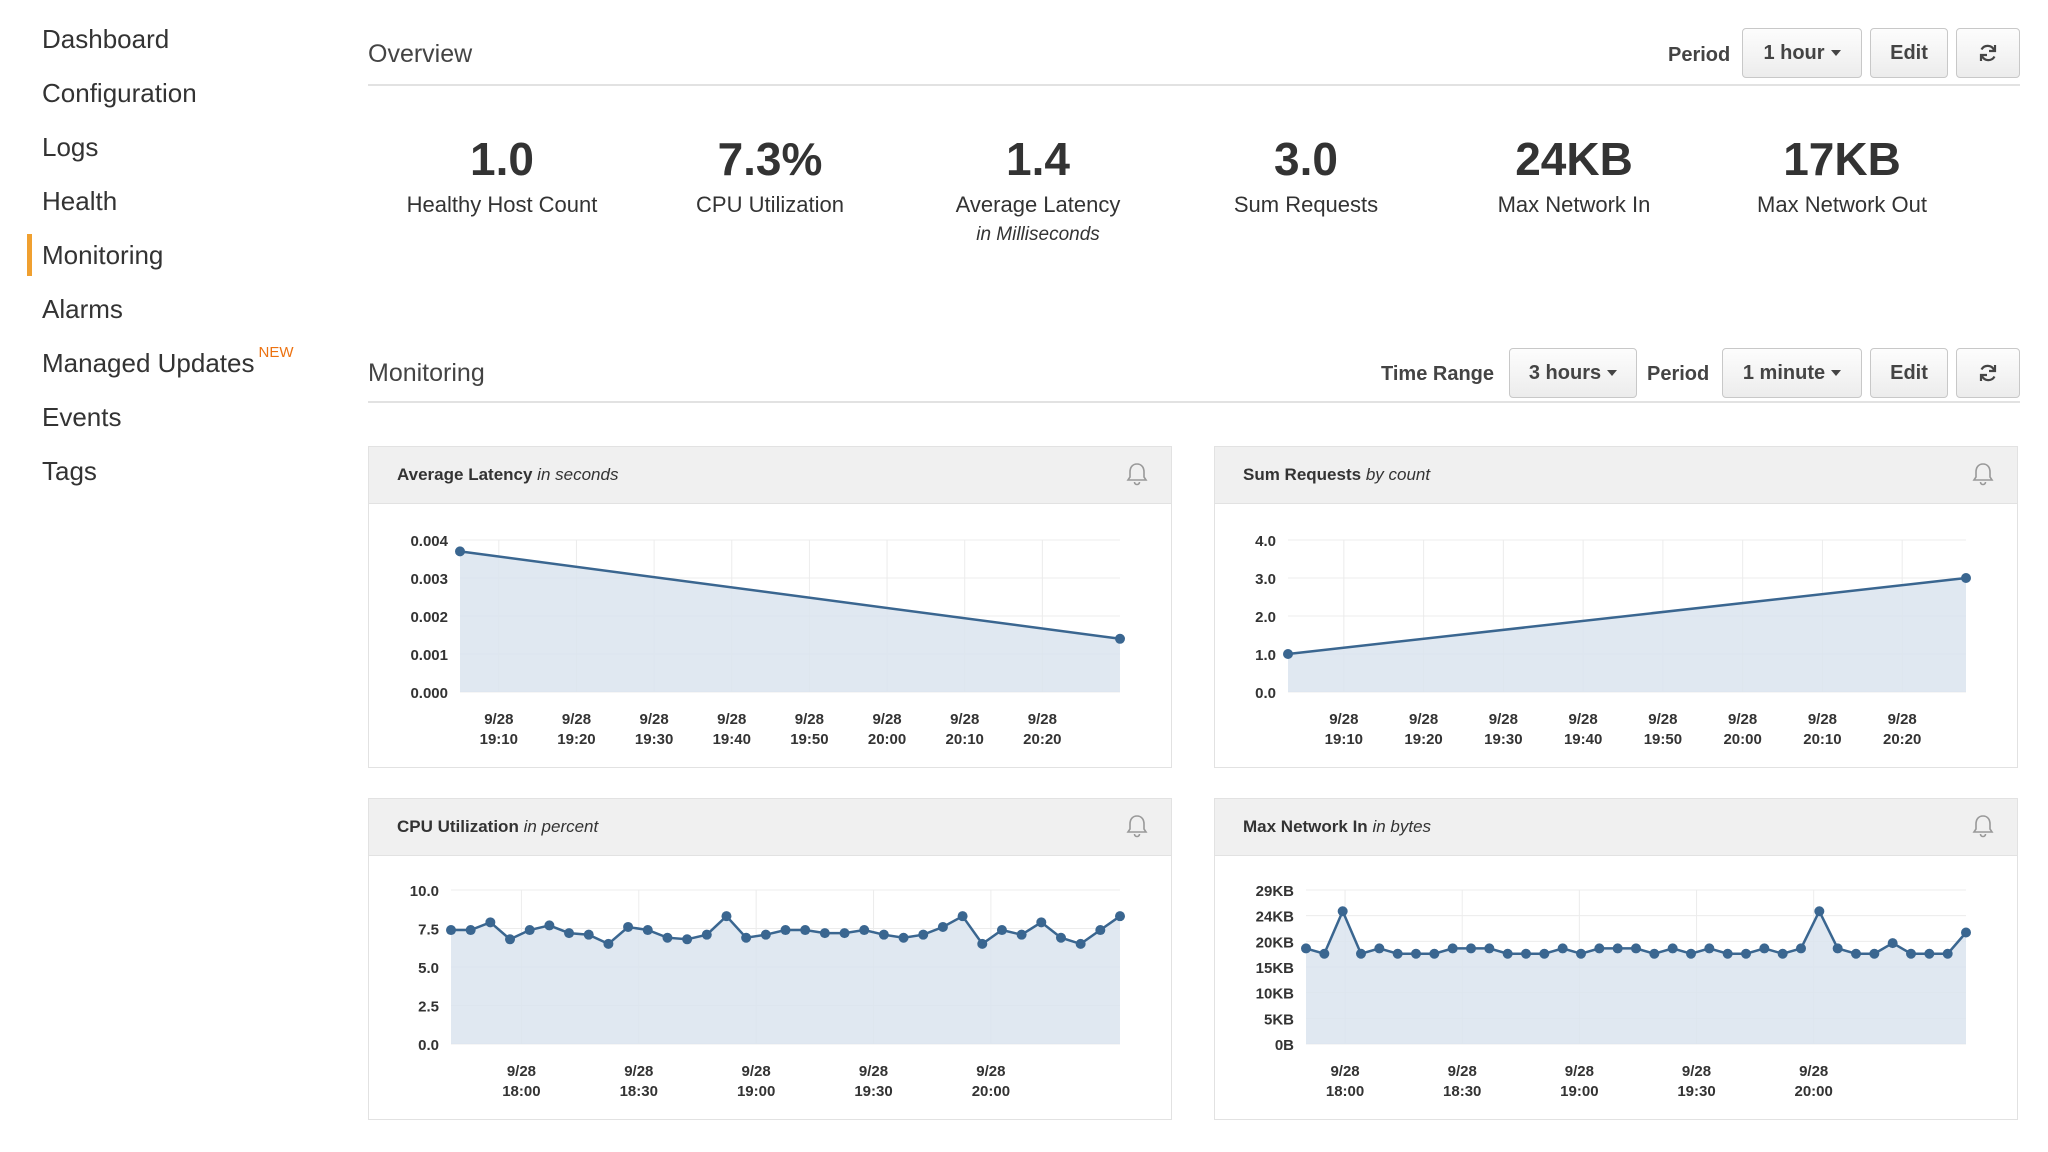 This screenshot has width=2048, height=1152. What do you see at coordinates (1275, 942) in the screenshot?
I see `y-tick-label: 20KB` at bounding box center [1275, 942].